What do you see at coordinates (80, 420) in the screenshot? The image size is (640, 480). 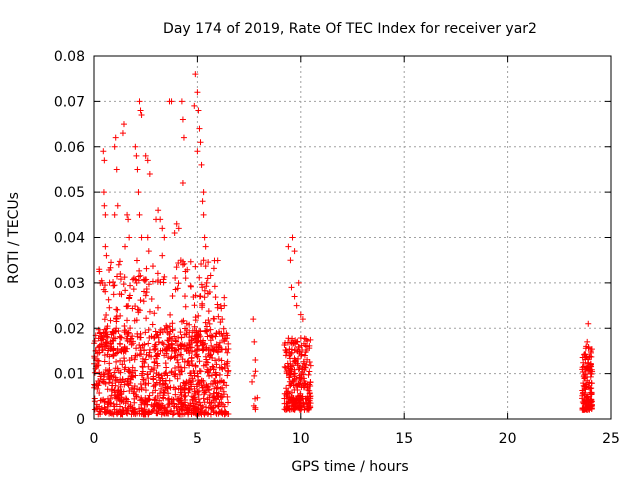 I see `y-tick-label: 0` at bounding box center [80, 420].